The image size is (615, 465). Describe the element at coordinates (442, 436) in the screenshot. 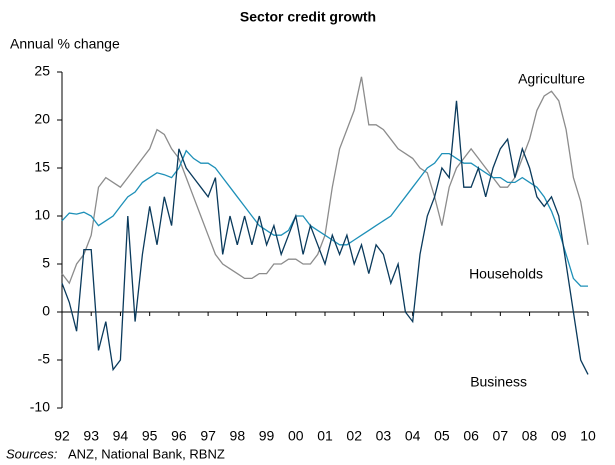

I see `x-tick-label: 05` at that location.